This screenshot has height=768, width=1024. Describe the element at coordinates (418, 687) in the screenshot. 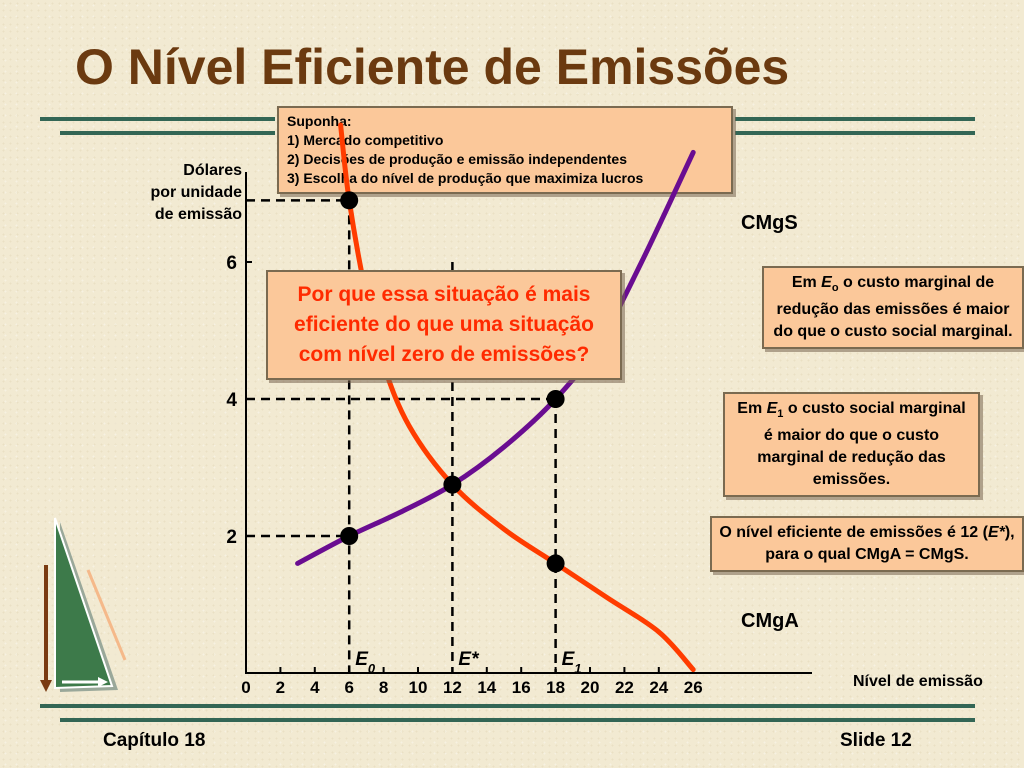

I see `x-tick-label: 10` at that location.